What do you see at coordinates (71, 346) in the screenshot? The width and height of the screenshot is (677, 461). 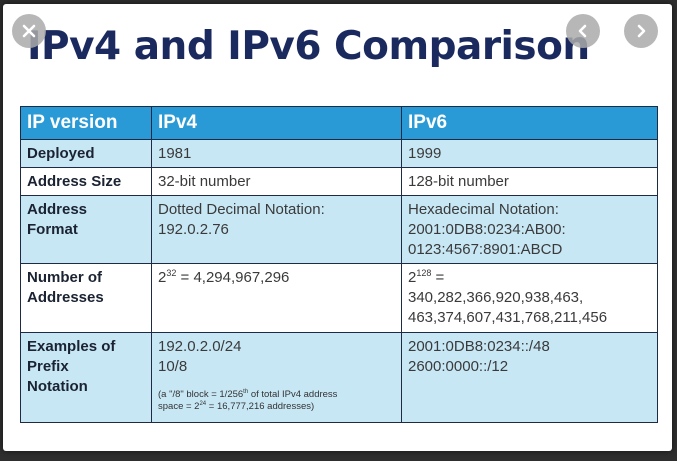 I see `label-line: Examples of` at bounding box center [71, 346].